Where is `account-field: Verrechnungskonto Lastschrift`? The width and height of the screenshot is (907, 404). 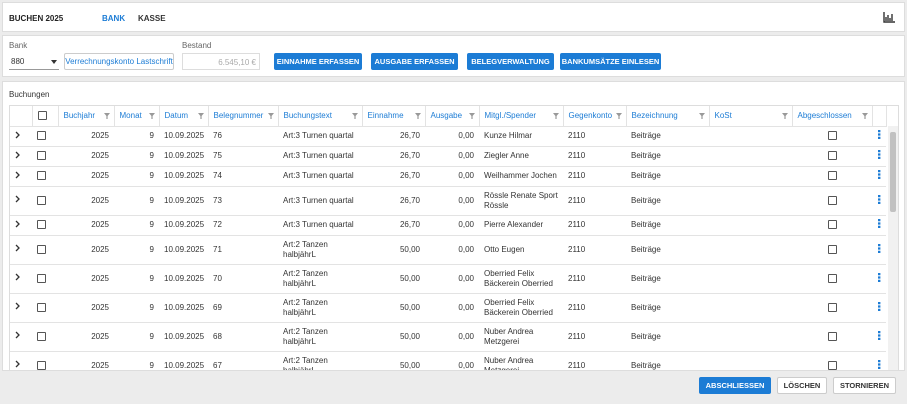 account-field: Verrechnungskonto Lastschrift is located at coordinates (119, 61).